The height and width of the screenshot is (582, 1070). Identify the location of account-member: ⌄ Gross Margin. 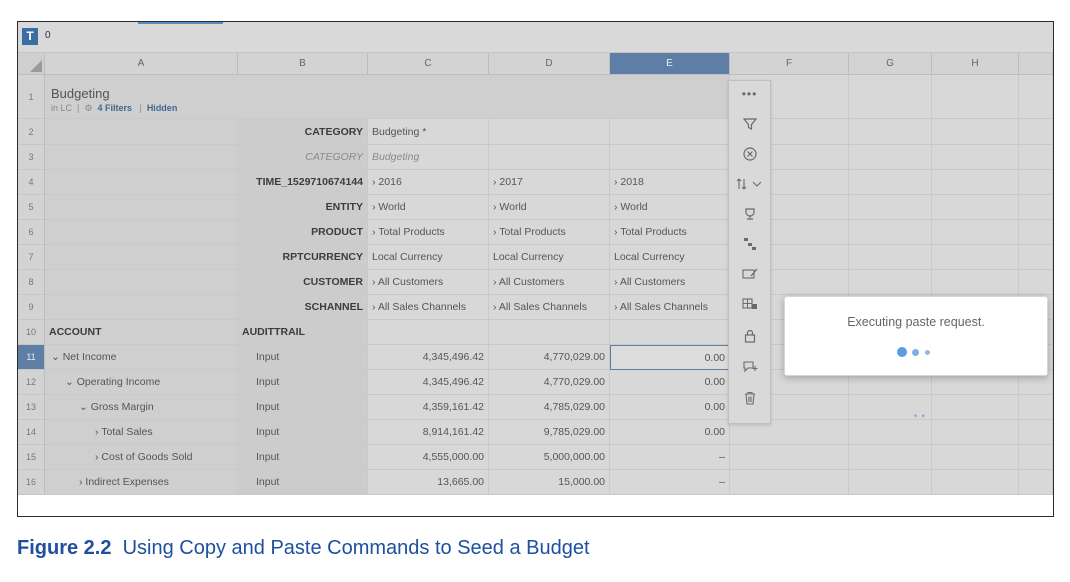
(141, 407).